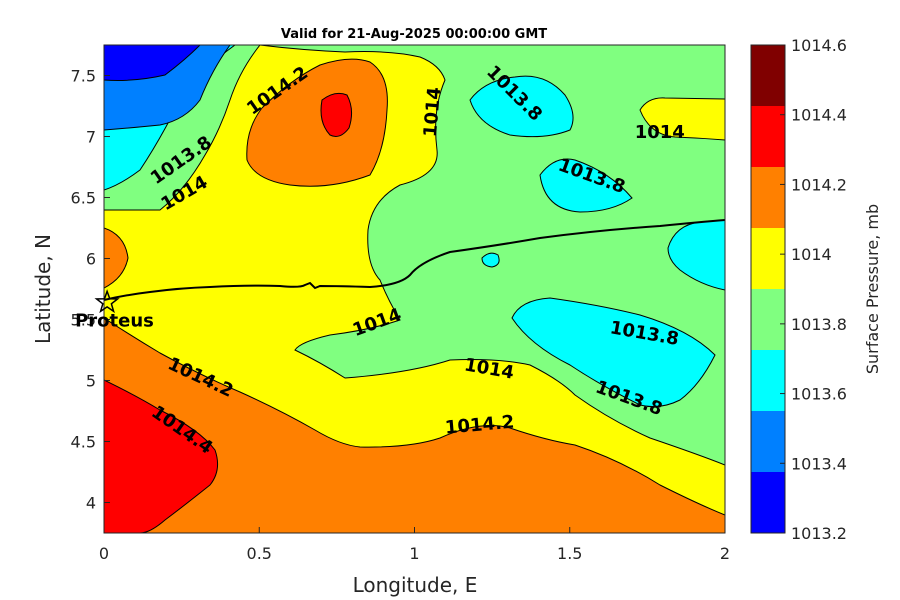  I want to click on level-1013.2-band-nw, so click(152, 63).